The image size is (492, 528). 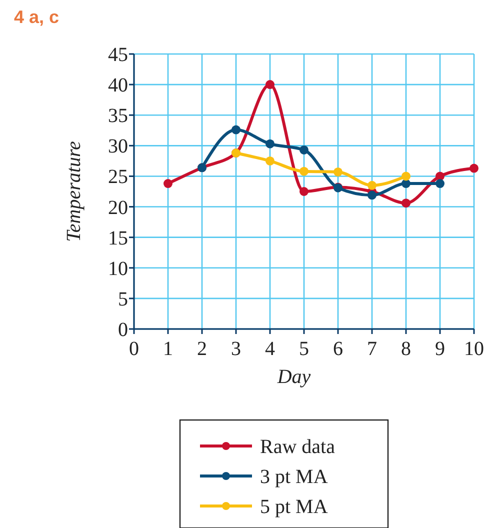 What do you see at coordinates (118, 269) in the screenshot?
I see `y-tick-label: 10` at bounding box center [118, 269].